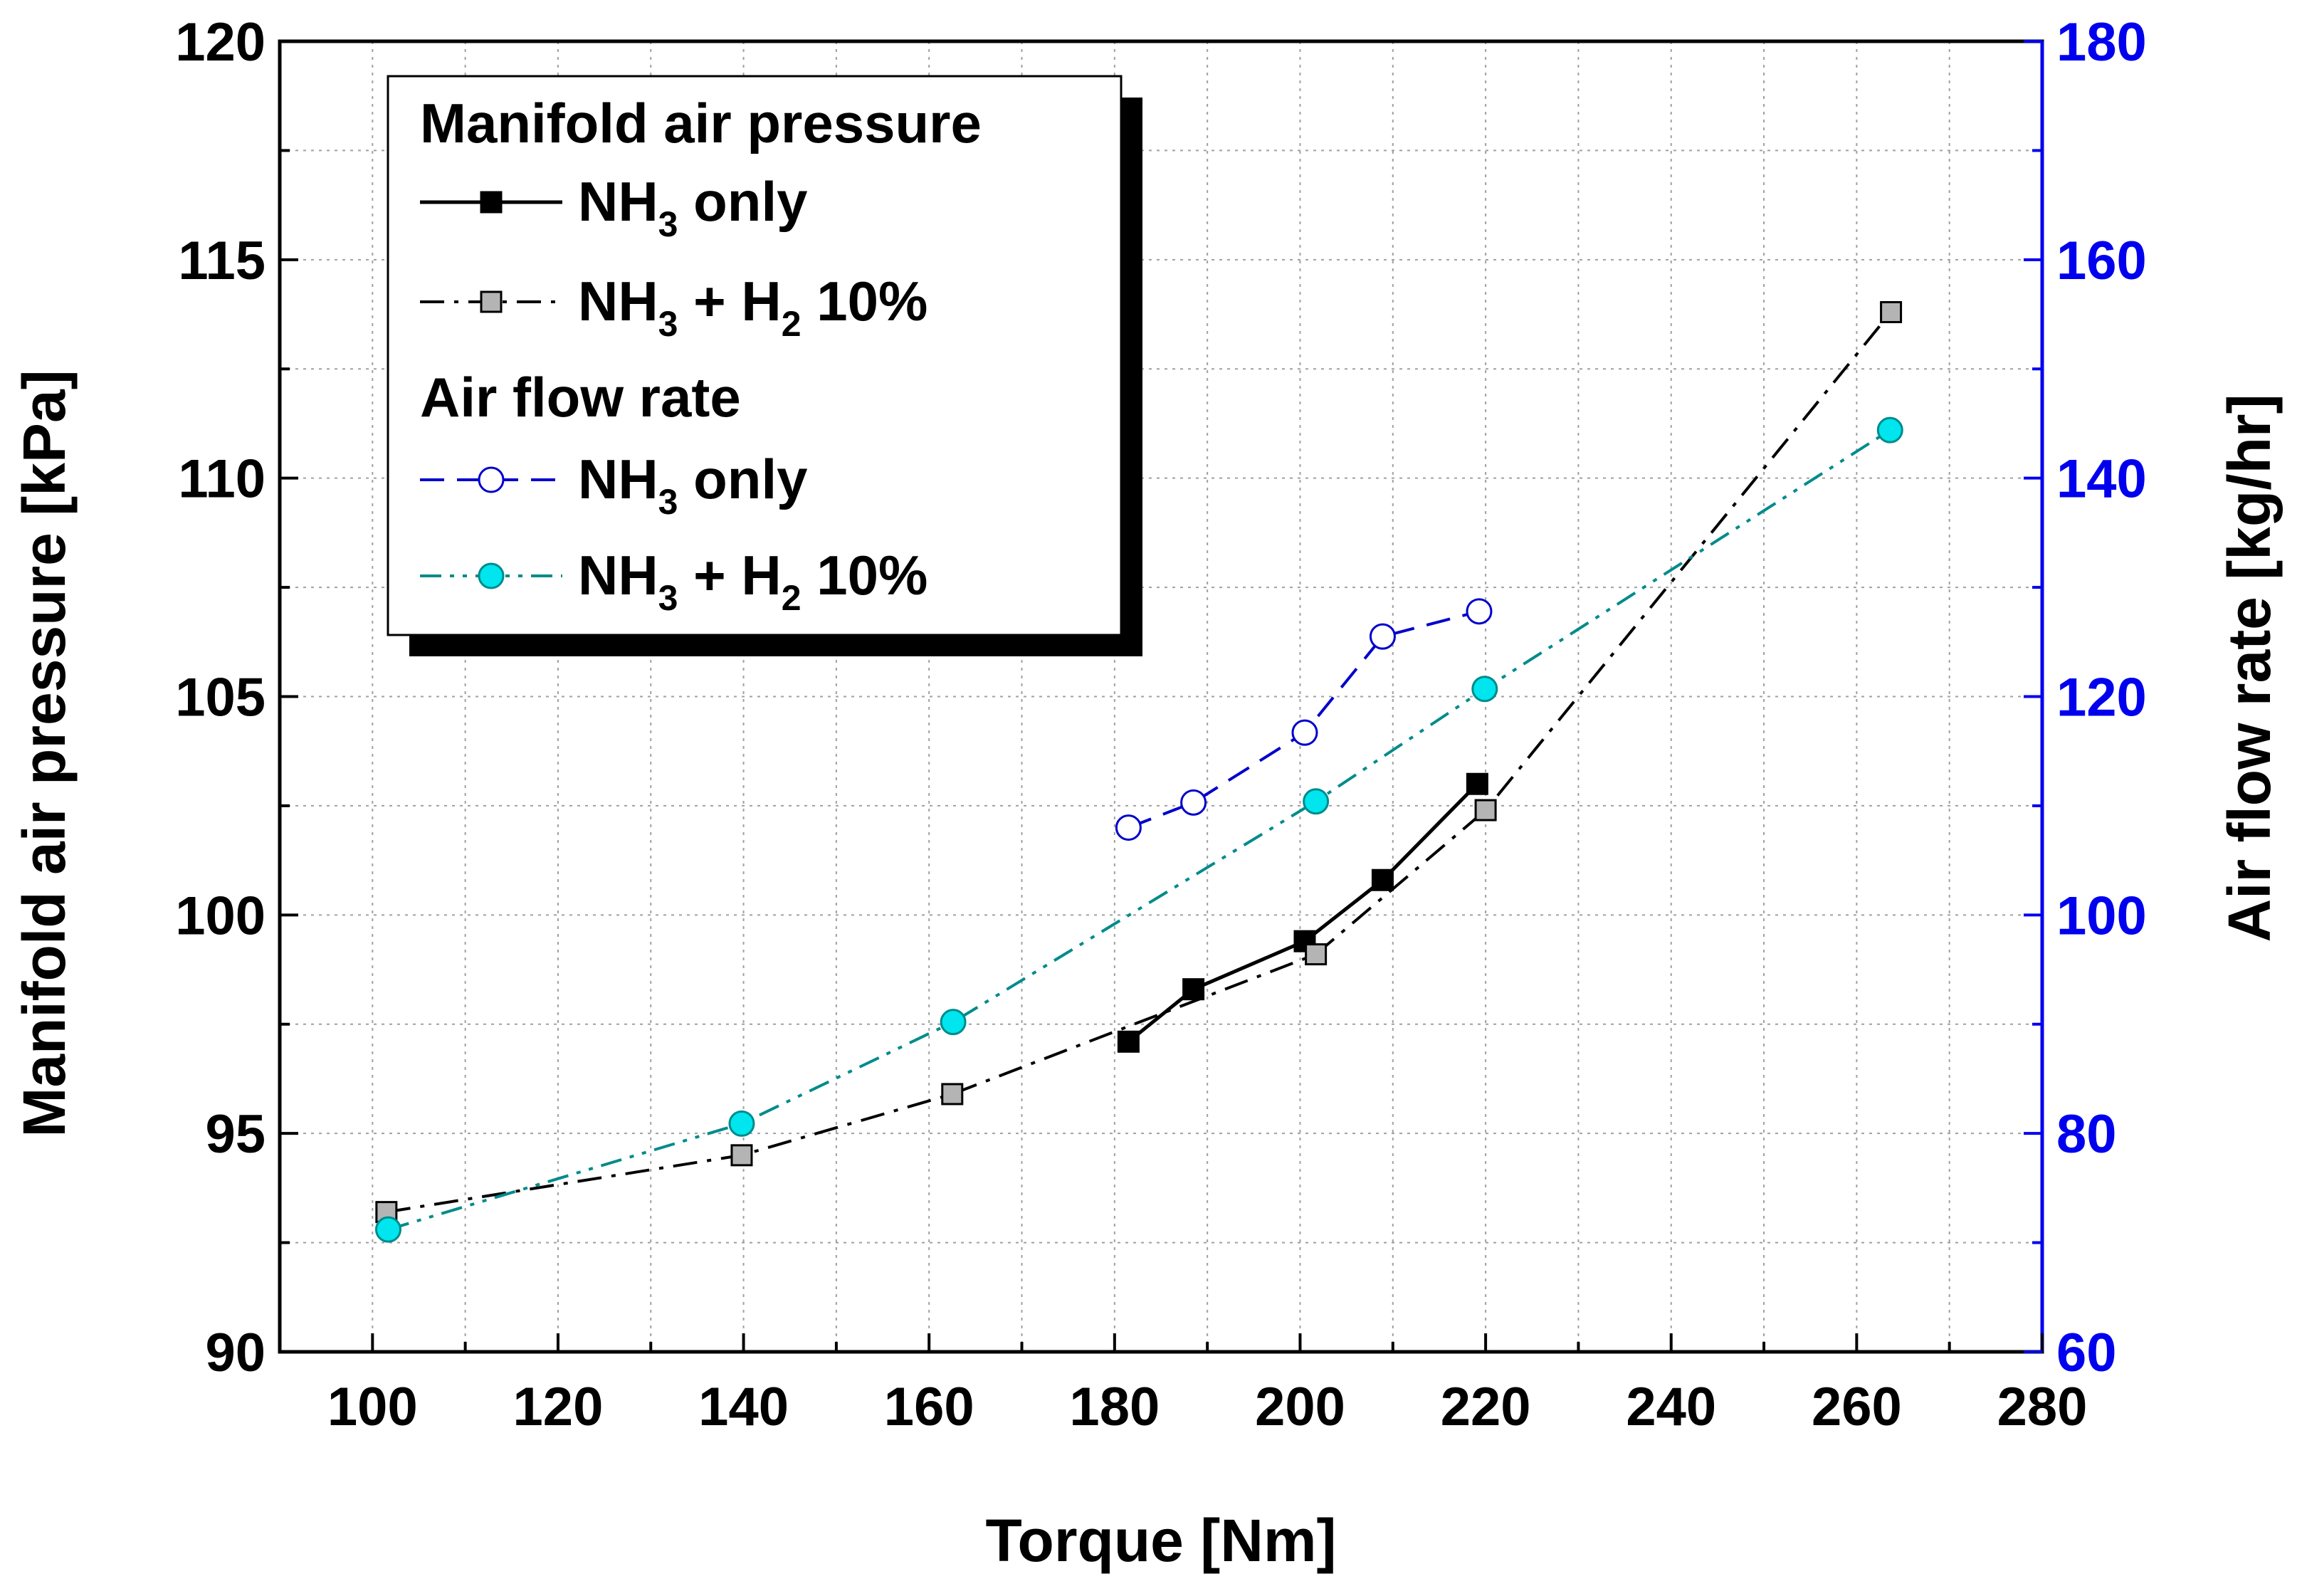 The height and width of the screenshot is (1596, 2302). Describe the element at coordinates (2249, 668) in the screenshot. I see `right-y-axis-title: Air flow rate [kg/hr]` at that location.